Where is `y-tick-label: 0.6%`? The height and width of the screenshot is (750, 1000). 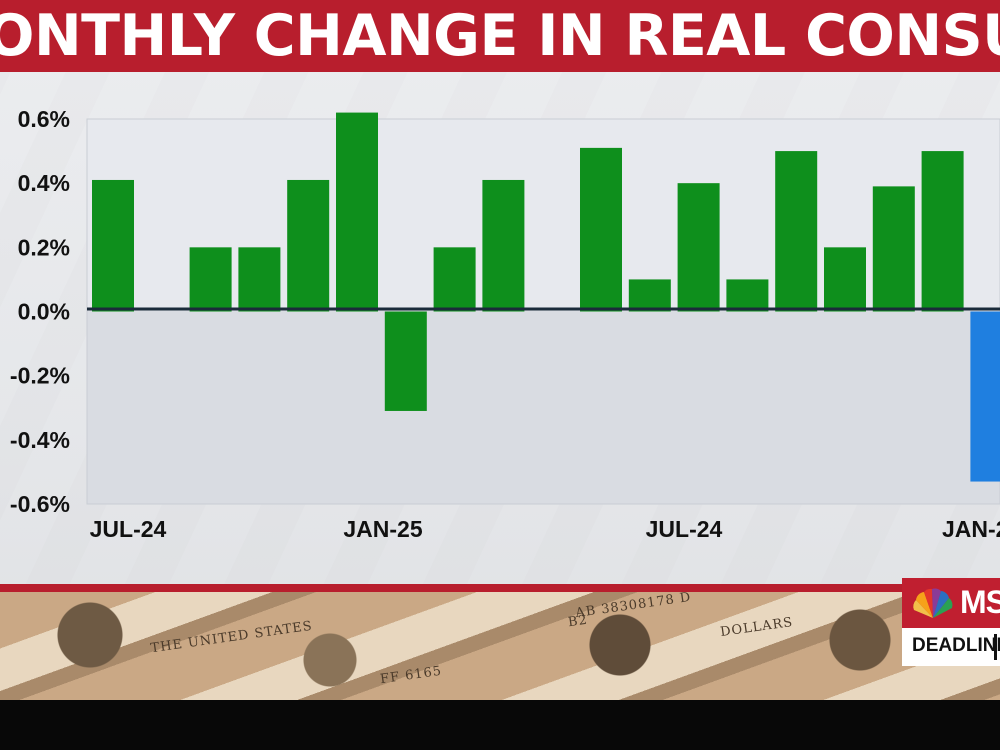 y-tick-label: 0.6% is located at coordinates (44, 119).